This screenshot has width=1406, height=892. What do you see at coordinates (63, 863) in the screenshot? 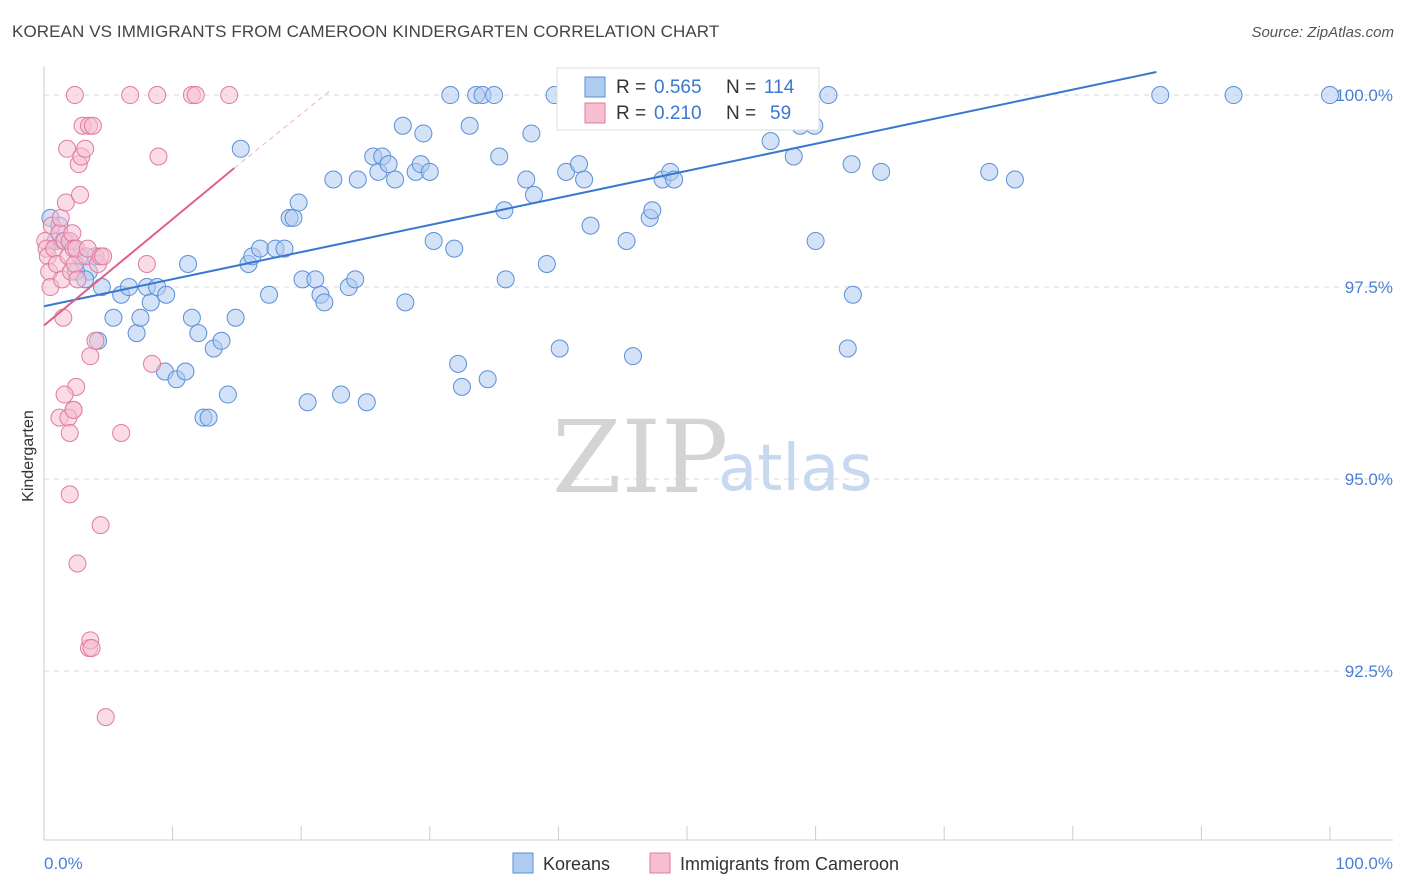
I see `x-tick-label-min: 0.0%` at bounding box center [63, 863].